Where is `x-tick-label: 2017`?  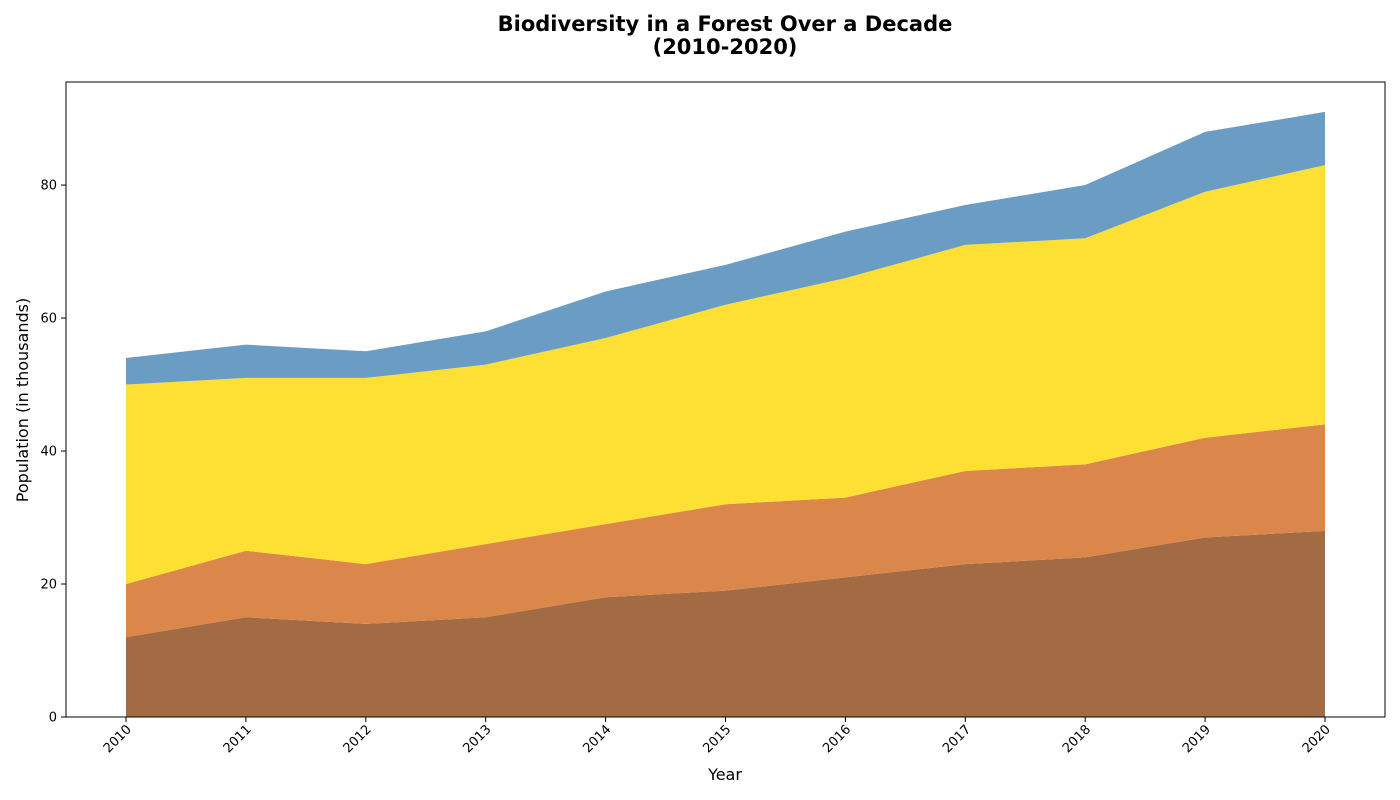
x-tick-label: 2017 is located at coordinates (957, 739).